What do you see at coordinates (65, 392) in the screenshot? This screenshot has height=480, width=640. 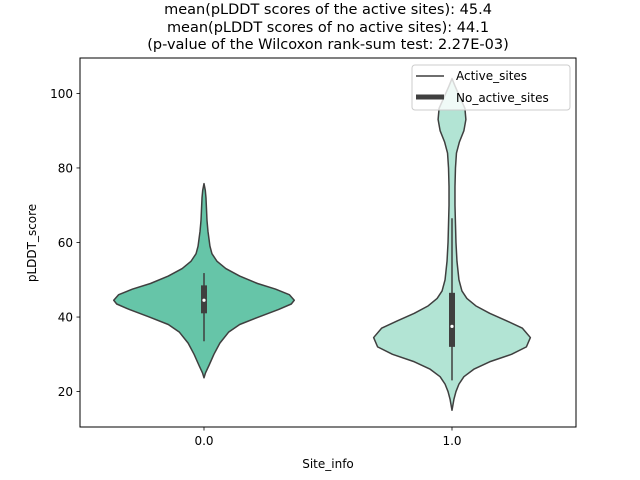 I see `y-tick-label: 20` at bounding box center [65, 392].